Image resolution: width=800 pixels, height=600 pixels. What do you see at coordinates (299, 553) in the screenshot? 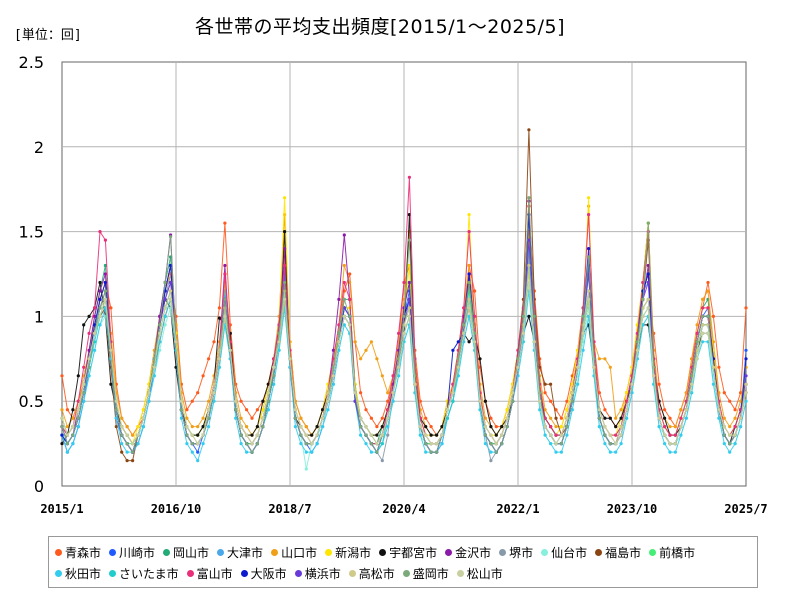
I see `legend-label: 山口市` at bounding box center [299, 553].